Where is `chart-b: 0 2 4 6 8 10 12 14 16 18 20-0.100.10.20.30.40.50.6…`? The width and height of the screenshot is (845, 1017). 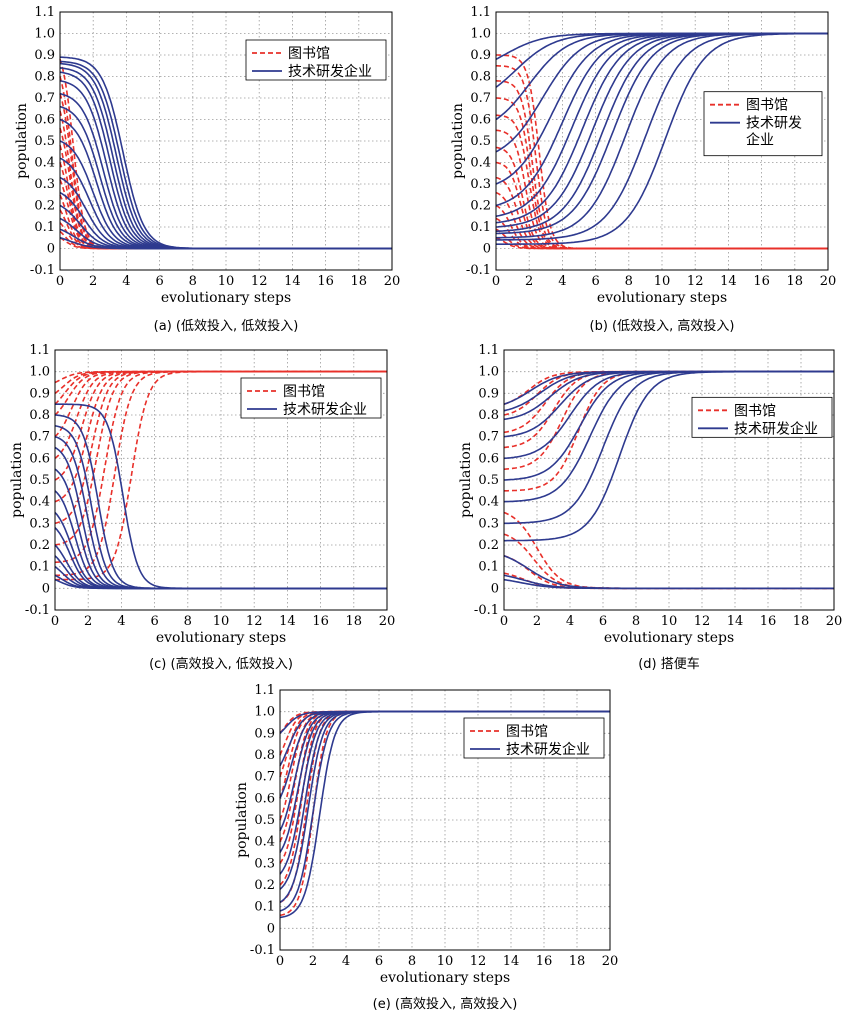
chart-b: 0 2 4 6 8 10 12 14 16 18 20-0.100.10.20.30.40.50.6… is located at coordinates (643, 155).